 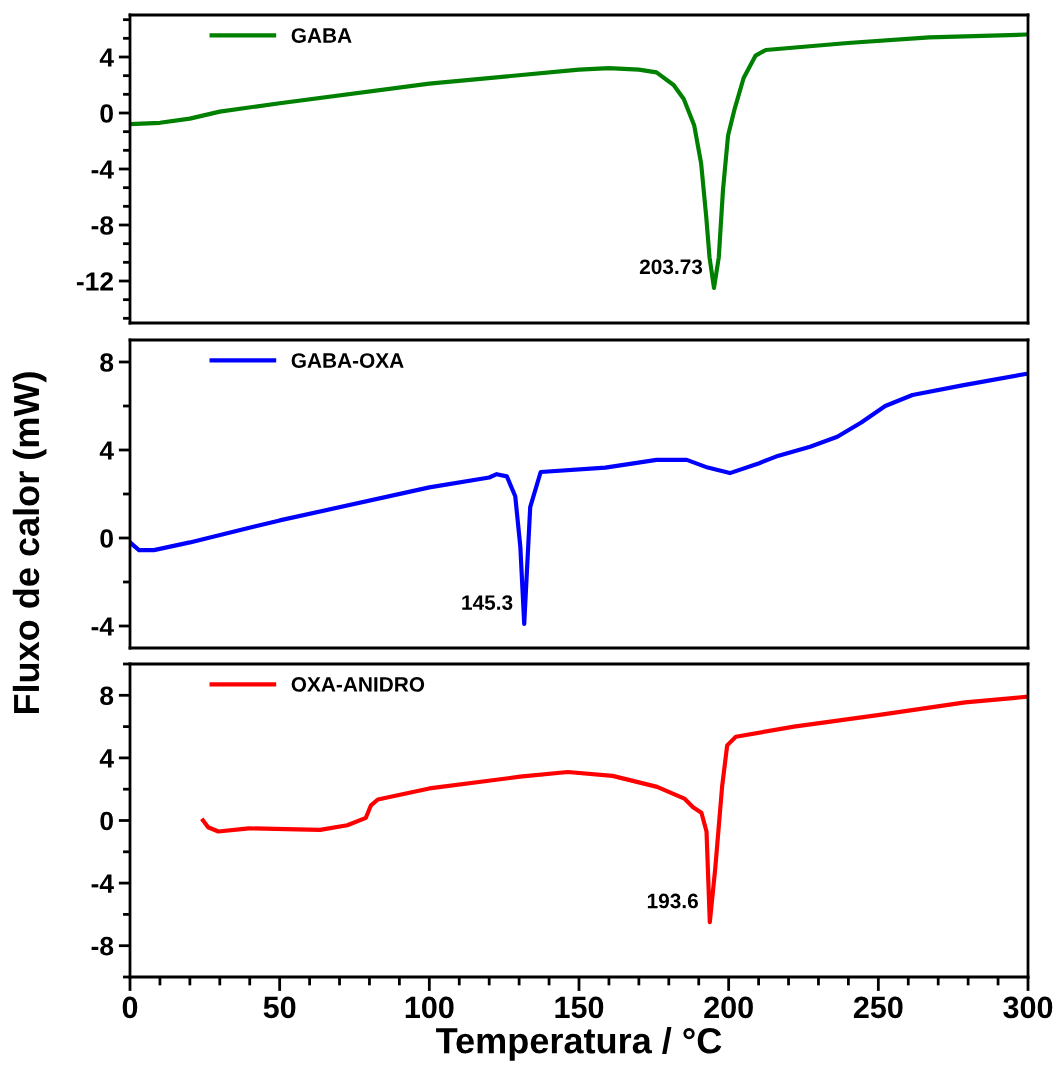 I want to click on x-tick-label: 150, so click(x=579, y=1007).